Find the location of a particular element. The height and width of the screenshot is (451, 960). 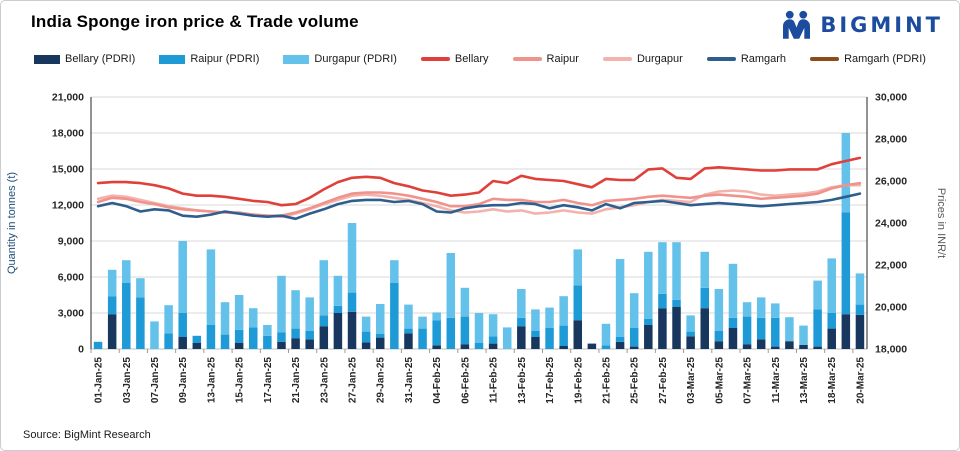

legend-item-durgapur: Durgapur is located at coordinates (642, 59).